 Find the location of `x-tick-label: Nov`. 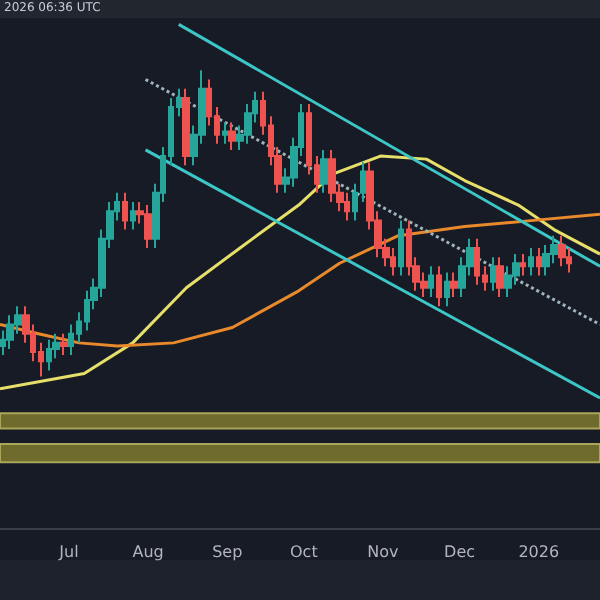

x-tick-label: Nov is located at coordinates (383, 552).